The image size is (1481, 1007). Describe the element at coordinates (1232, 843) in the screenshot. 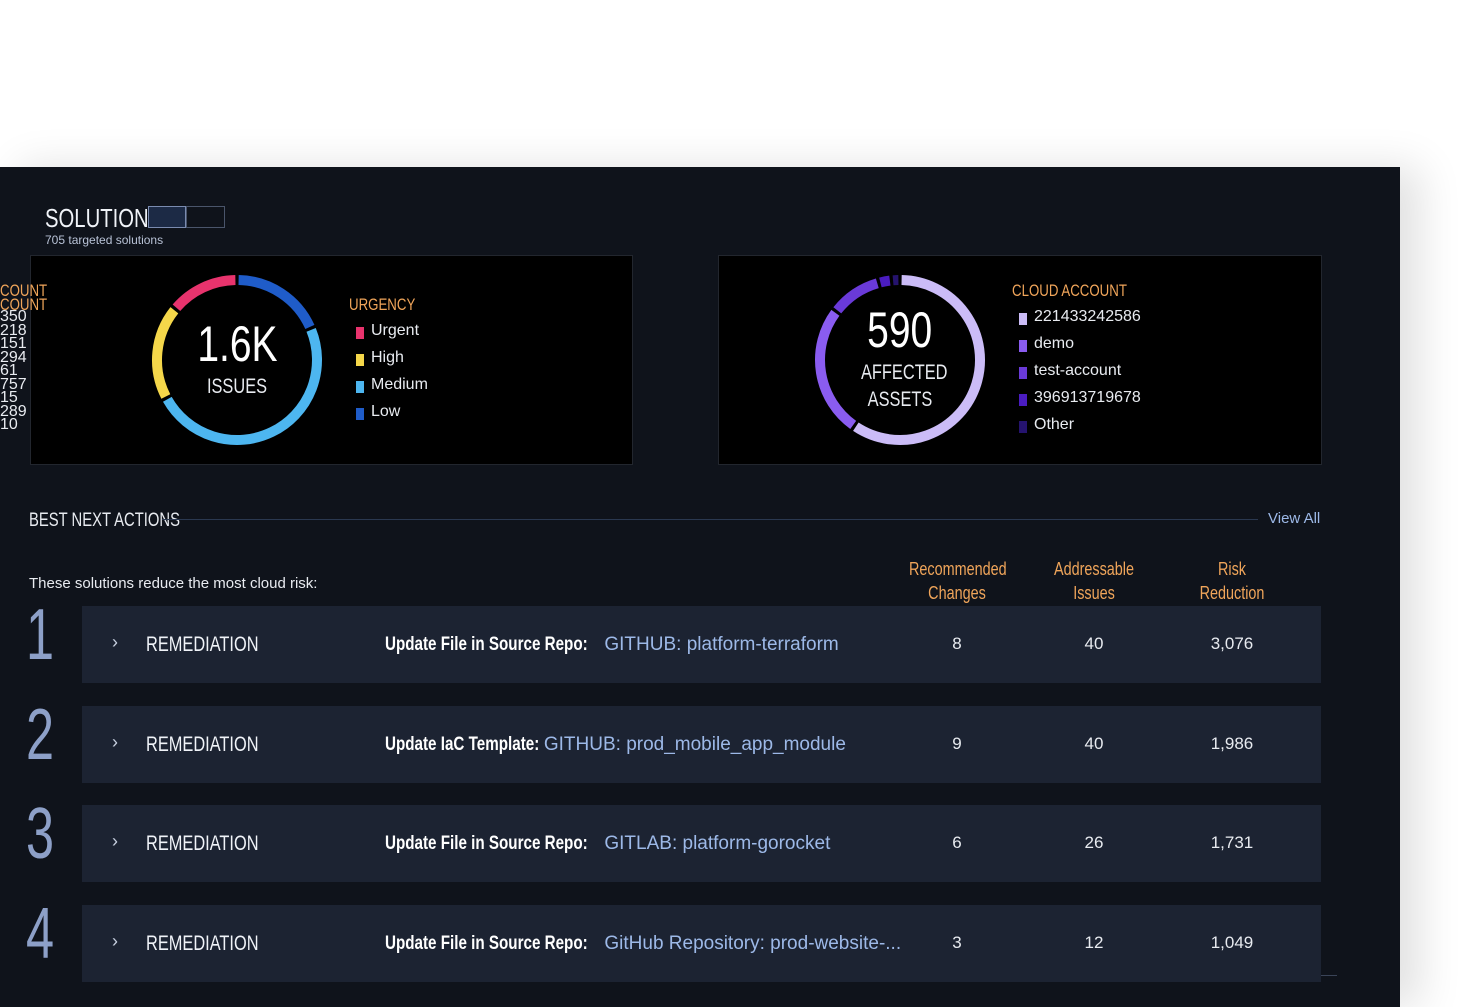

I see `metric-risk-reduction: 1,731` at that location.